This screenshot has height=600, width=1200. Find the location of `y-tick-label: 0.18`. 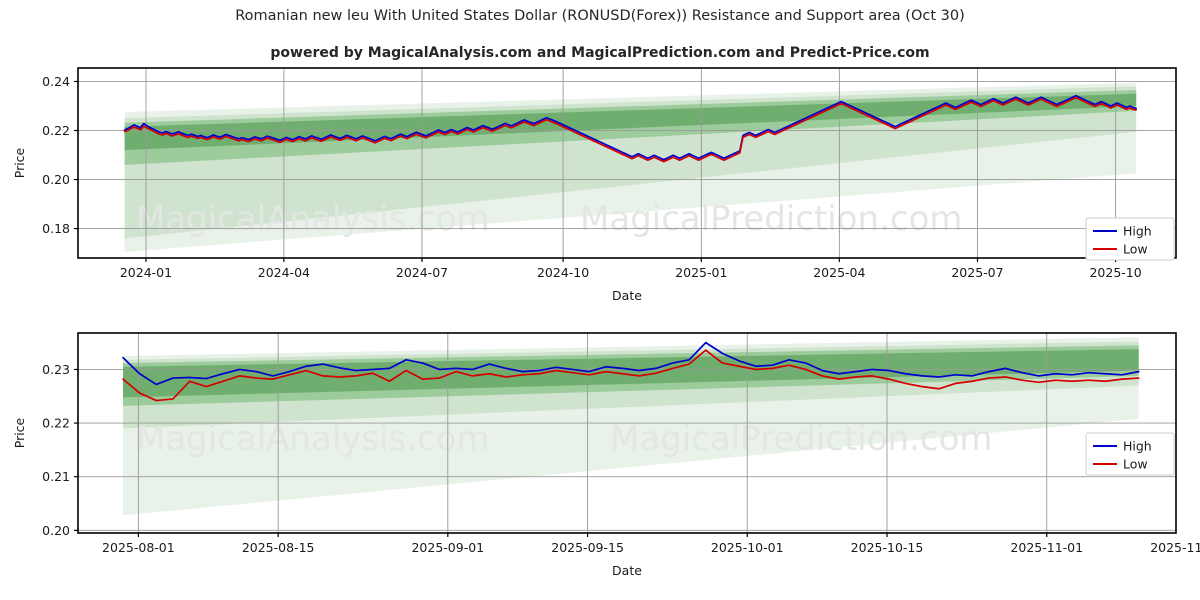

y-tick-label: 0.18 is located at coordinates (56, 228).